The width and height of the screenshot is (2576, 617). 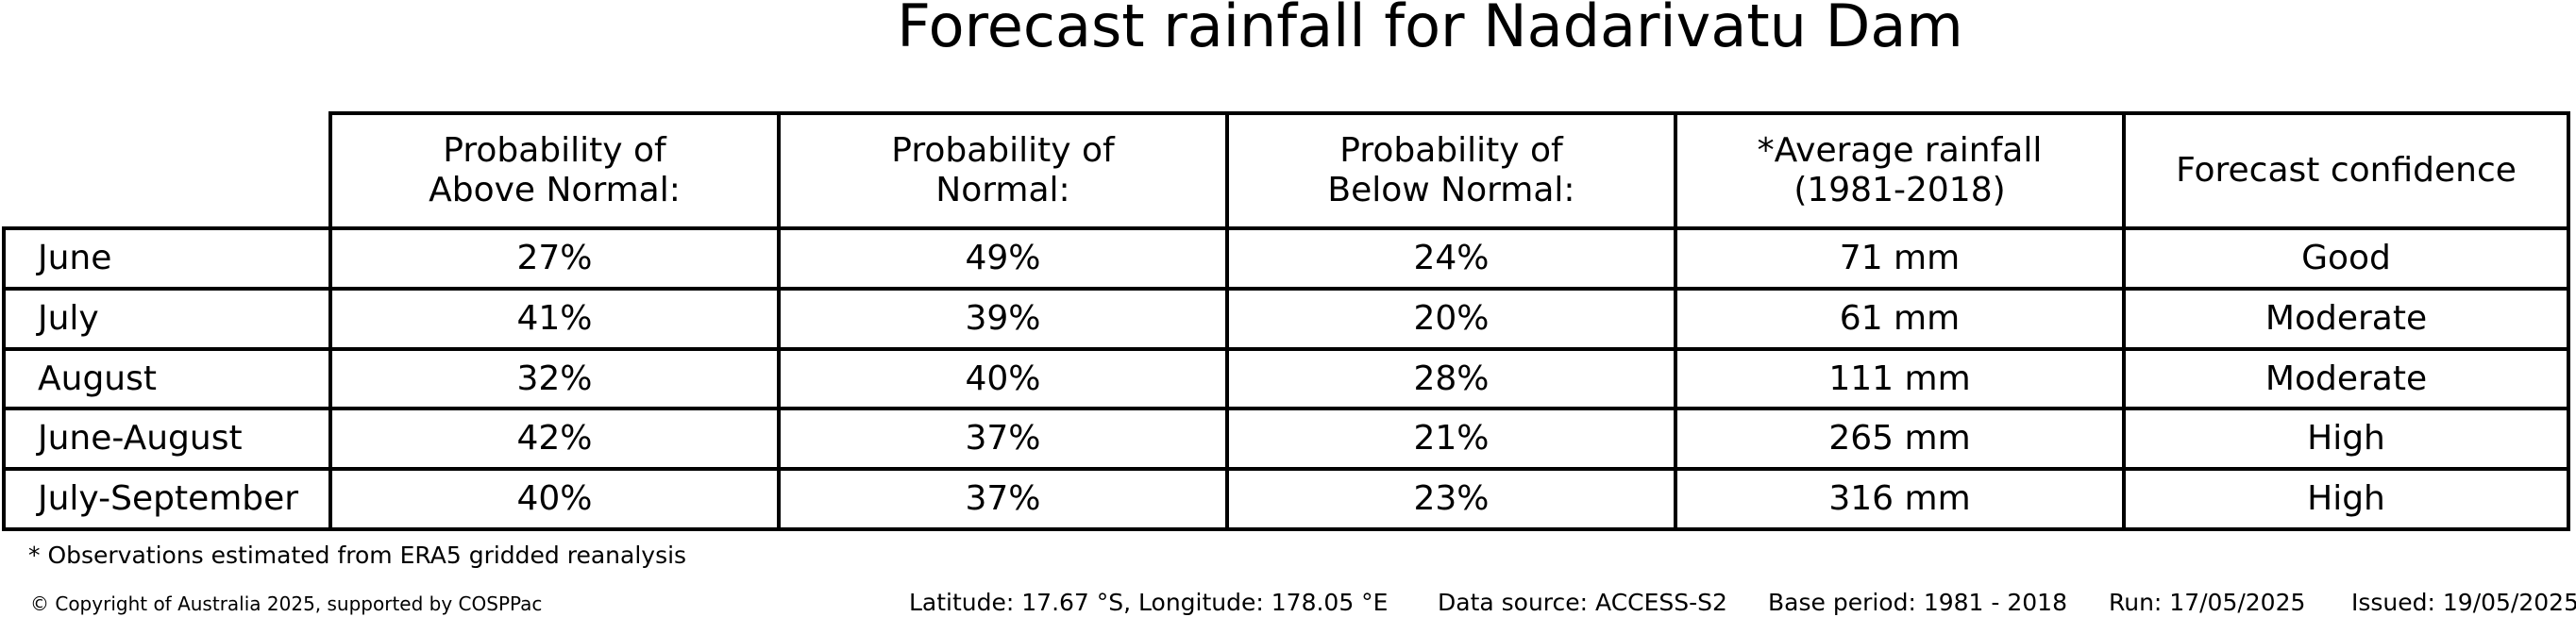 What do you see at coordinates (165, 256) in the screenshot?
I see `row-label: June` at bounding box center [165, 256].